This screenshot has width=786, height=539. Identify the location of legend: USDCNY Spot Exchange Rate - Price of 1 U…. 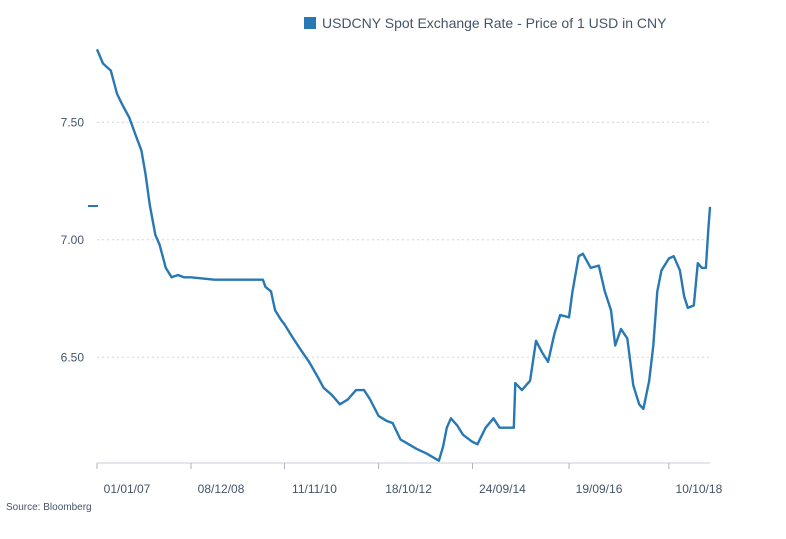
(485, 23).